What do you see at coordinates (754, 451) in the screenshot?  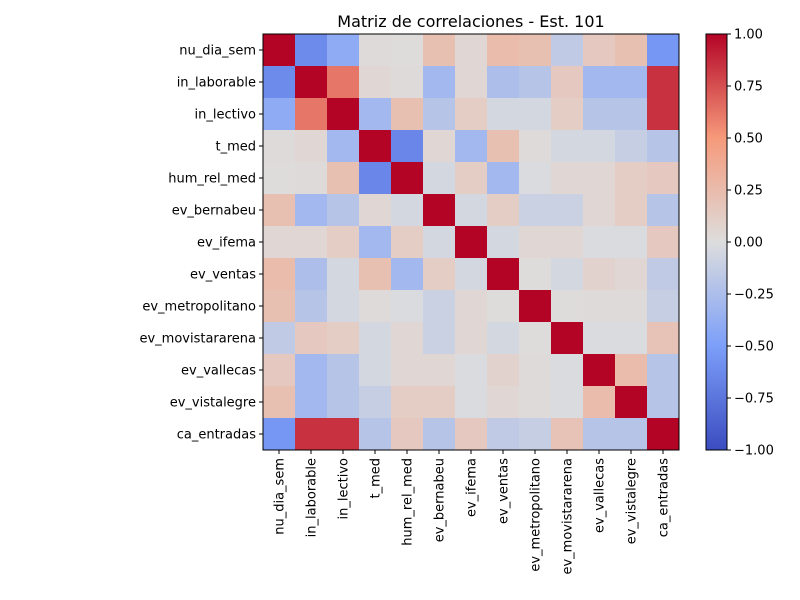 I see `colorbar-tick-label: −1.00` at bounding box center [754, 451].